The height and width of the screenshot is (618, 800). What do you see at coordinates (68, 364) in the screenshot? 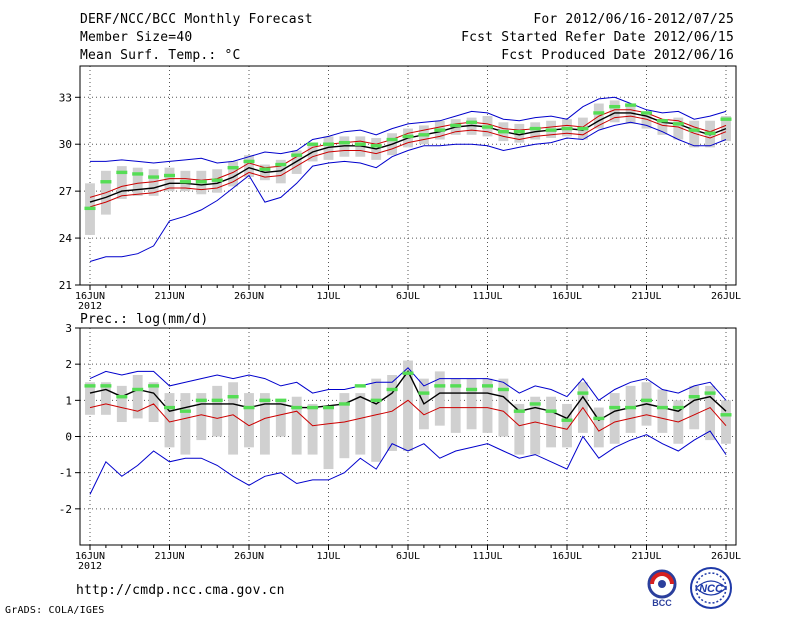
I see `precip-ytick-label: 2` at bounding box center [68, 364].